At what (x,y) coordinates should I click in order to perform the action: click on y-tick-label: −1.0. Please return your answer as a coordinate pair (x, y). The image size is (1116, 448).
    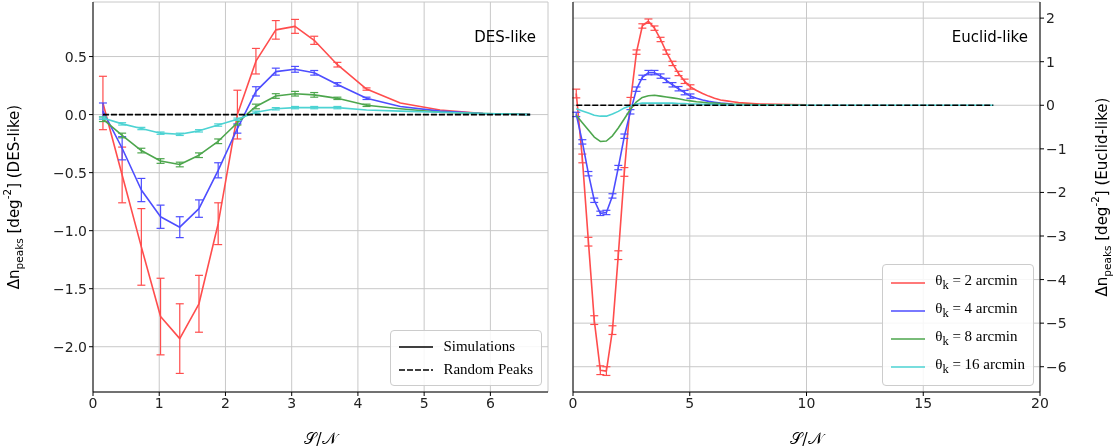
    Looking at the image, I should click on (70, 230).